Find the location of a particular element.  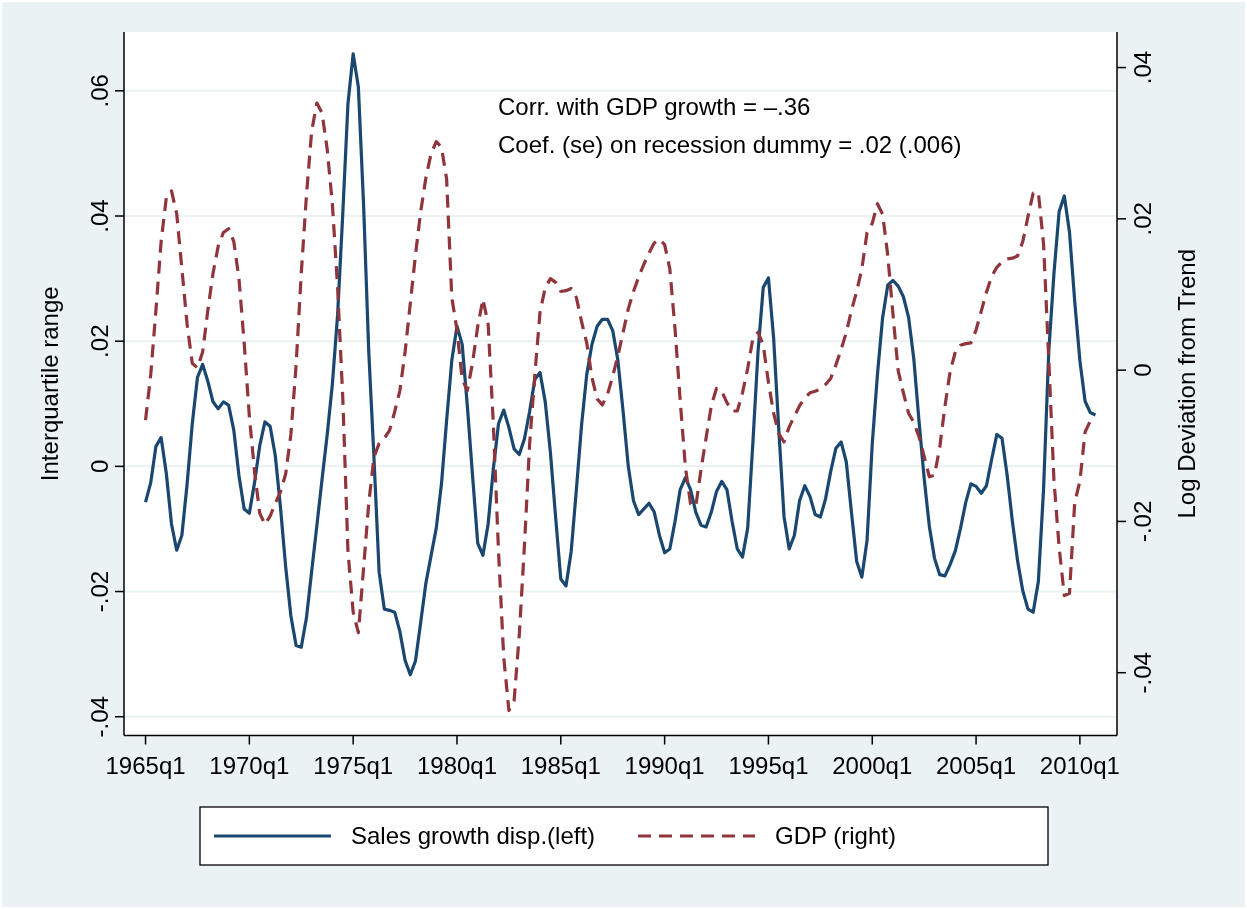

y-tick-label: -.04 is located at coordinates (99, 717).